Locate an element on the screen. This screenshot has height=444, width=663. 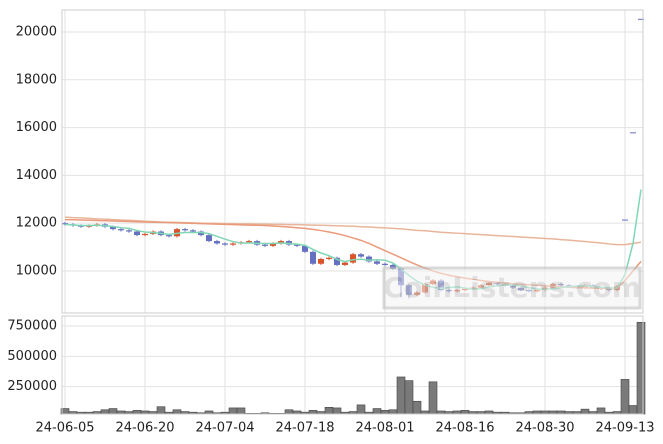
y-tick-label: 14000 is located at coordinates (36, 175).